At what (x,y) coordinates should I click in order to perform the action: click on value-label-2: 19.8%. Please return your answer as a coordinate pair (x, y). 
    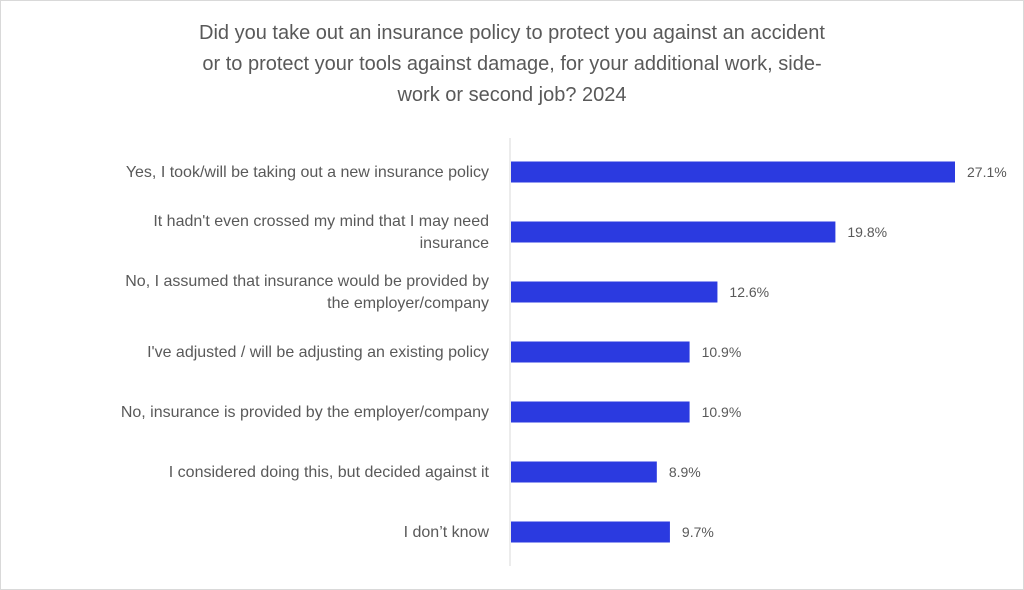
    Looking at the image, I should click on (867, 232).